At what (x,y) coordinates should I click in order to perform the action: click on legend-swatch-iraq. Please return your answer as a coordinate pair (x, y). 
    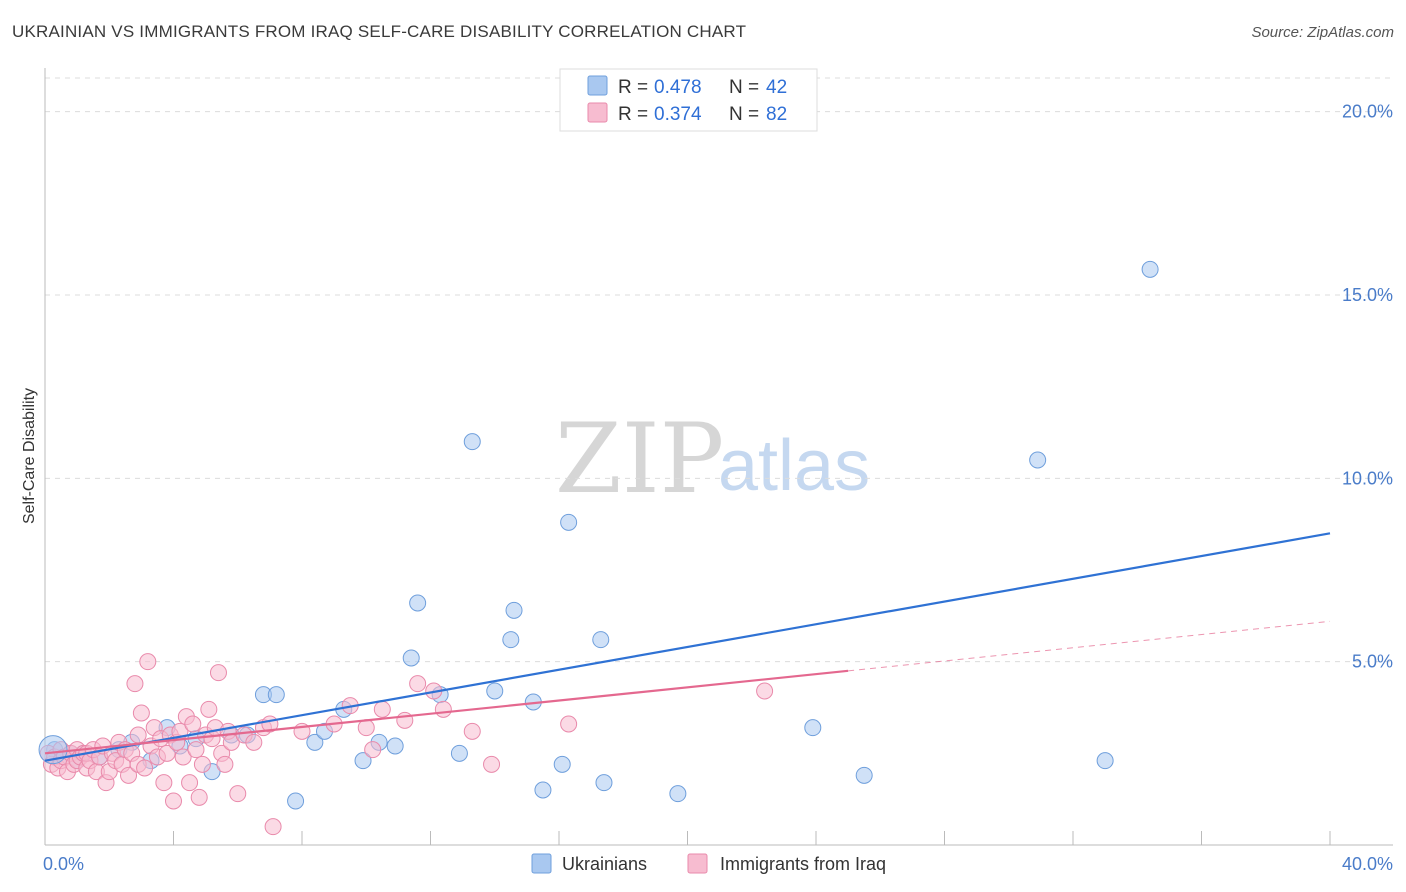
    Looking at the image, I should click on (597, 112).